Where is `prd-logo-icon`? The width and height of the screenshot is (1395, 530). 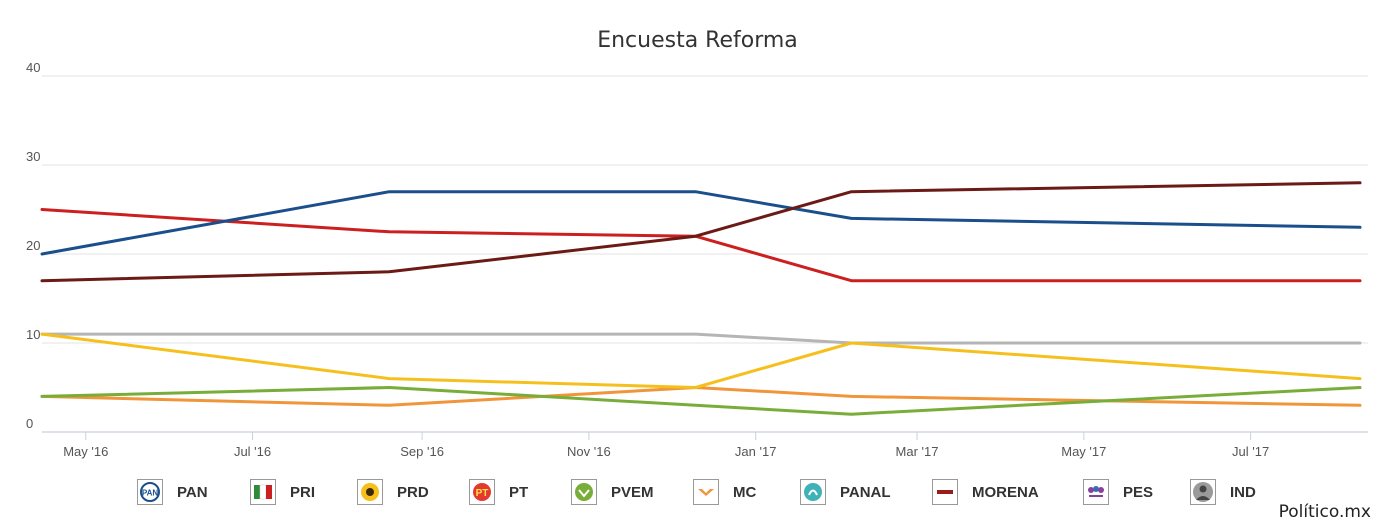 prd-logo-icon is located at coordinates (370, 492).